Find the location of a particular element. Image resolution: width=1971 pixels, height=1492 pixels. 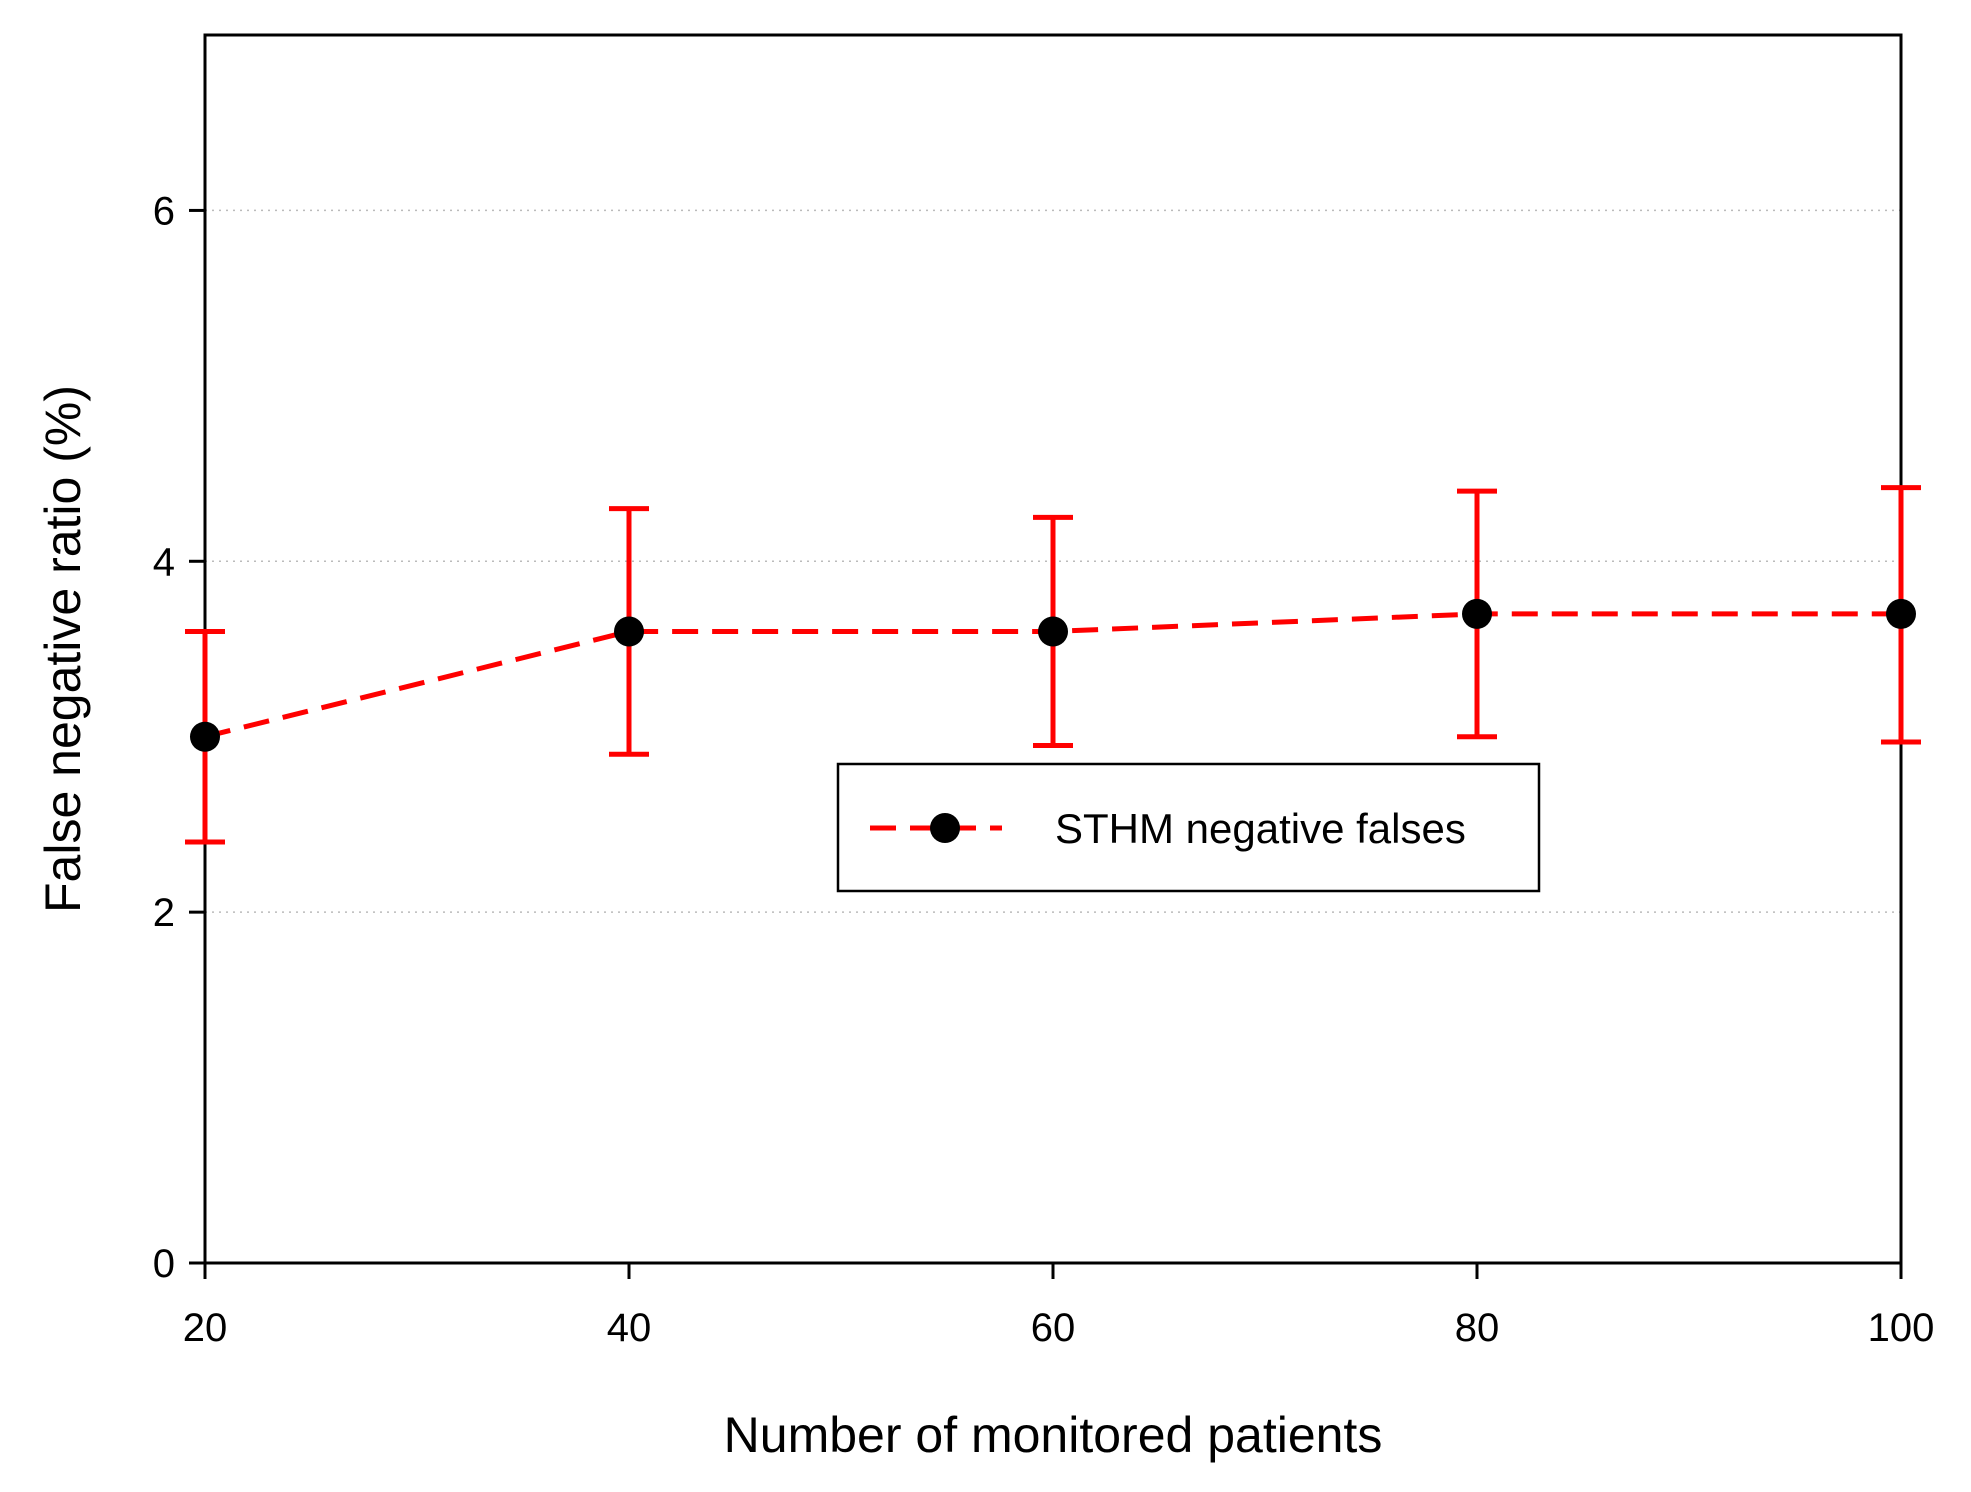

y-tick-label-0: 0 is located at coordinates (164, 1264).